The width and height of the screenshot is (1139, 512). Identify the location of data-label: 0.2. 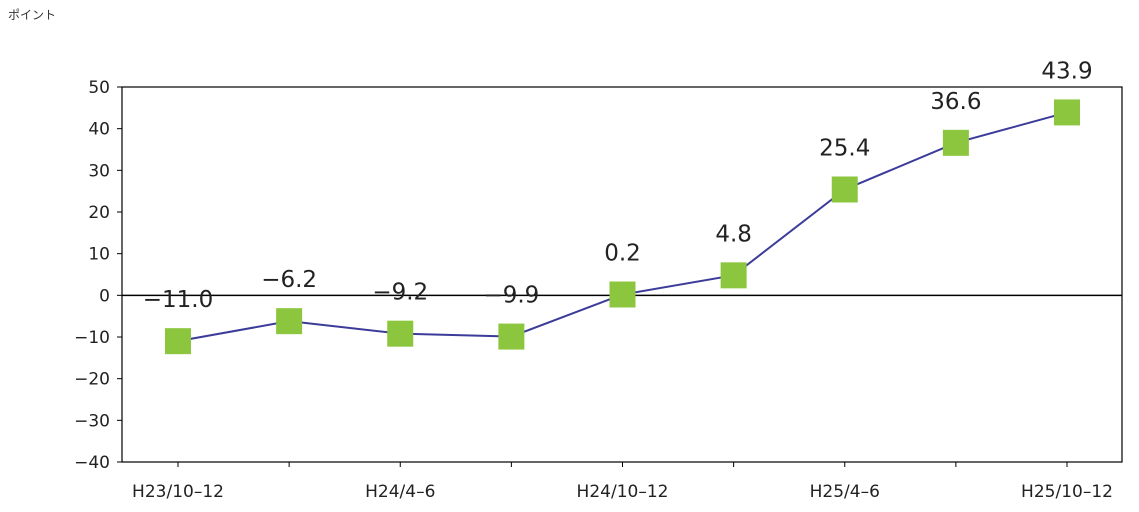
(622, 254).